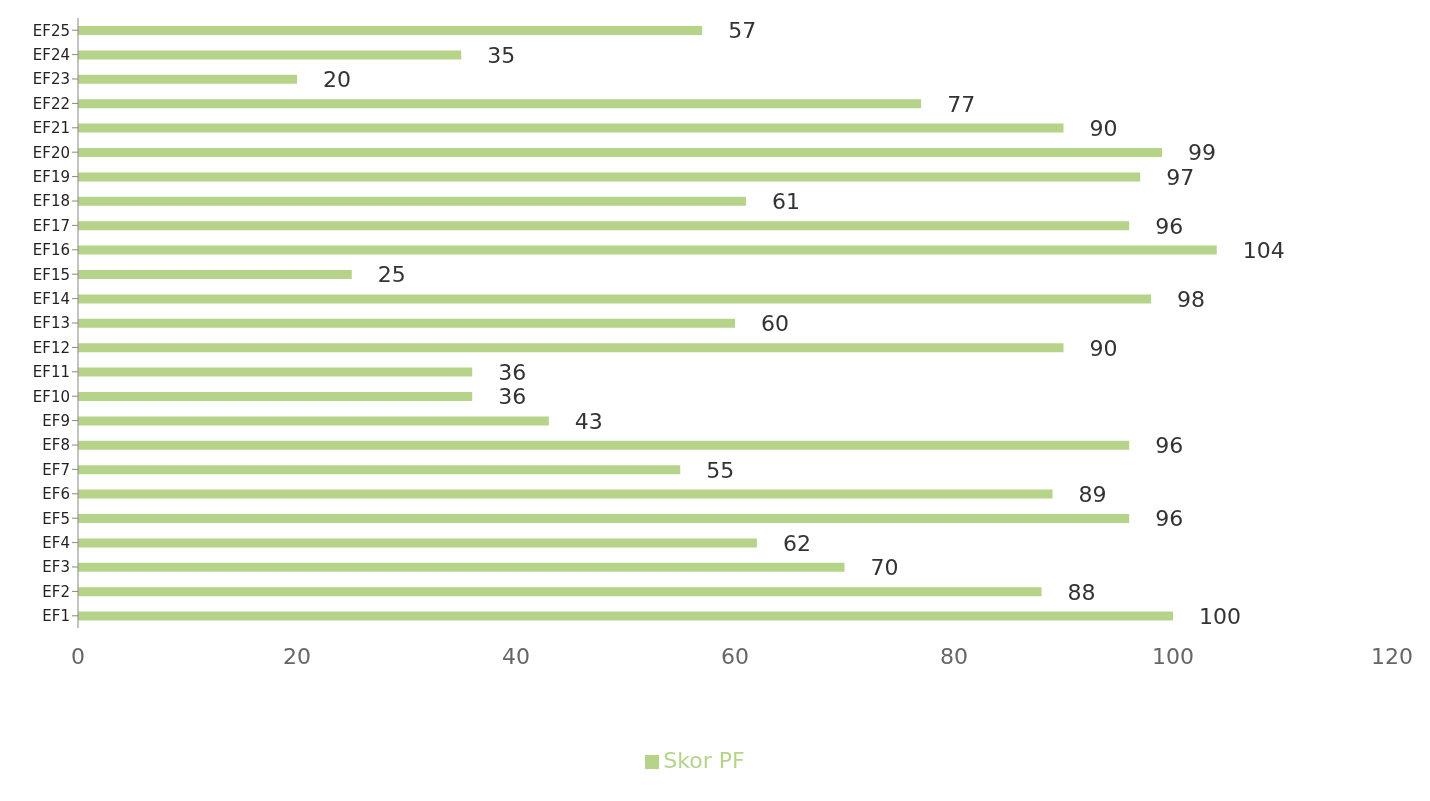 The height and width of the screenshot is (801, 1430). Describe the element at coordinates (1220, 616) in the screenshot. I see `data-label: 100` at that location.